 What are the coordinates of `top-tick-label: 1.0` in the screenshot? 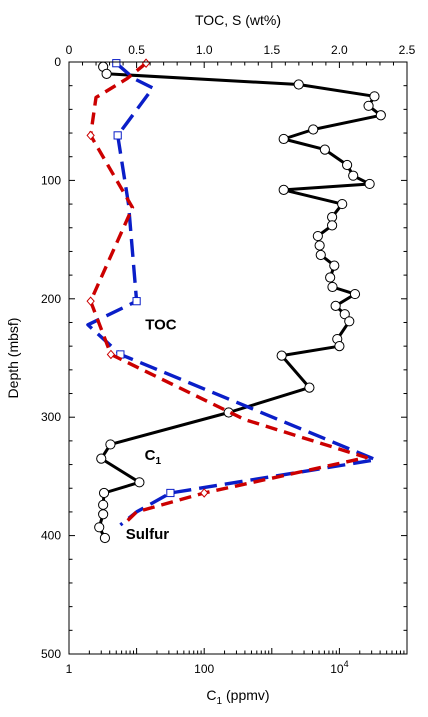 It's located at (204, 50).